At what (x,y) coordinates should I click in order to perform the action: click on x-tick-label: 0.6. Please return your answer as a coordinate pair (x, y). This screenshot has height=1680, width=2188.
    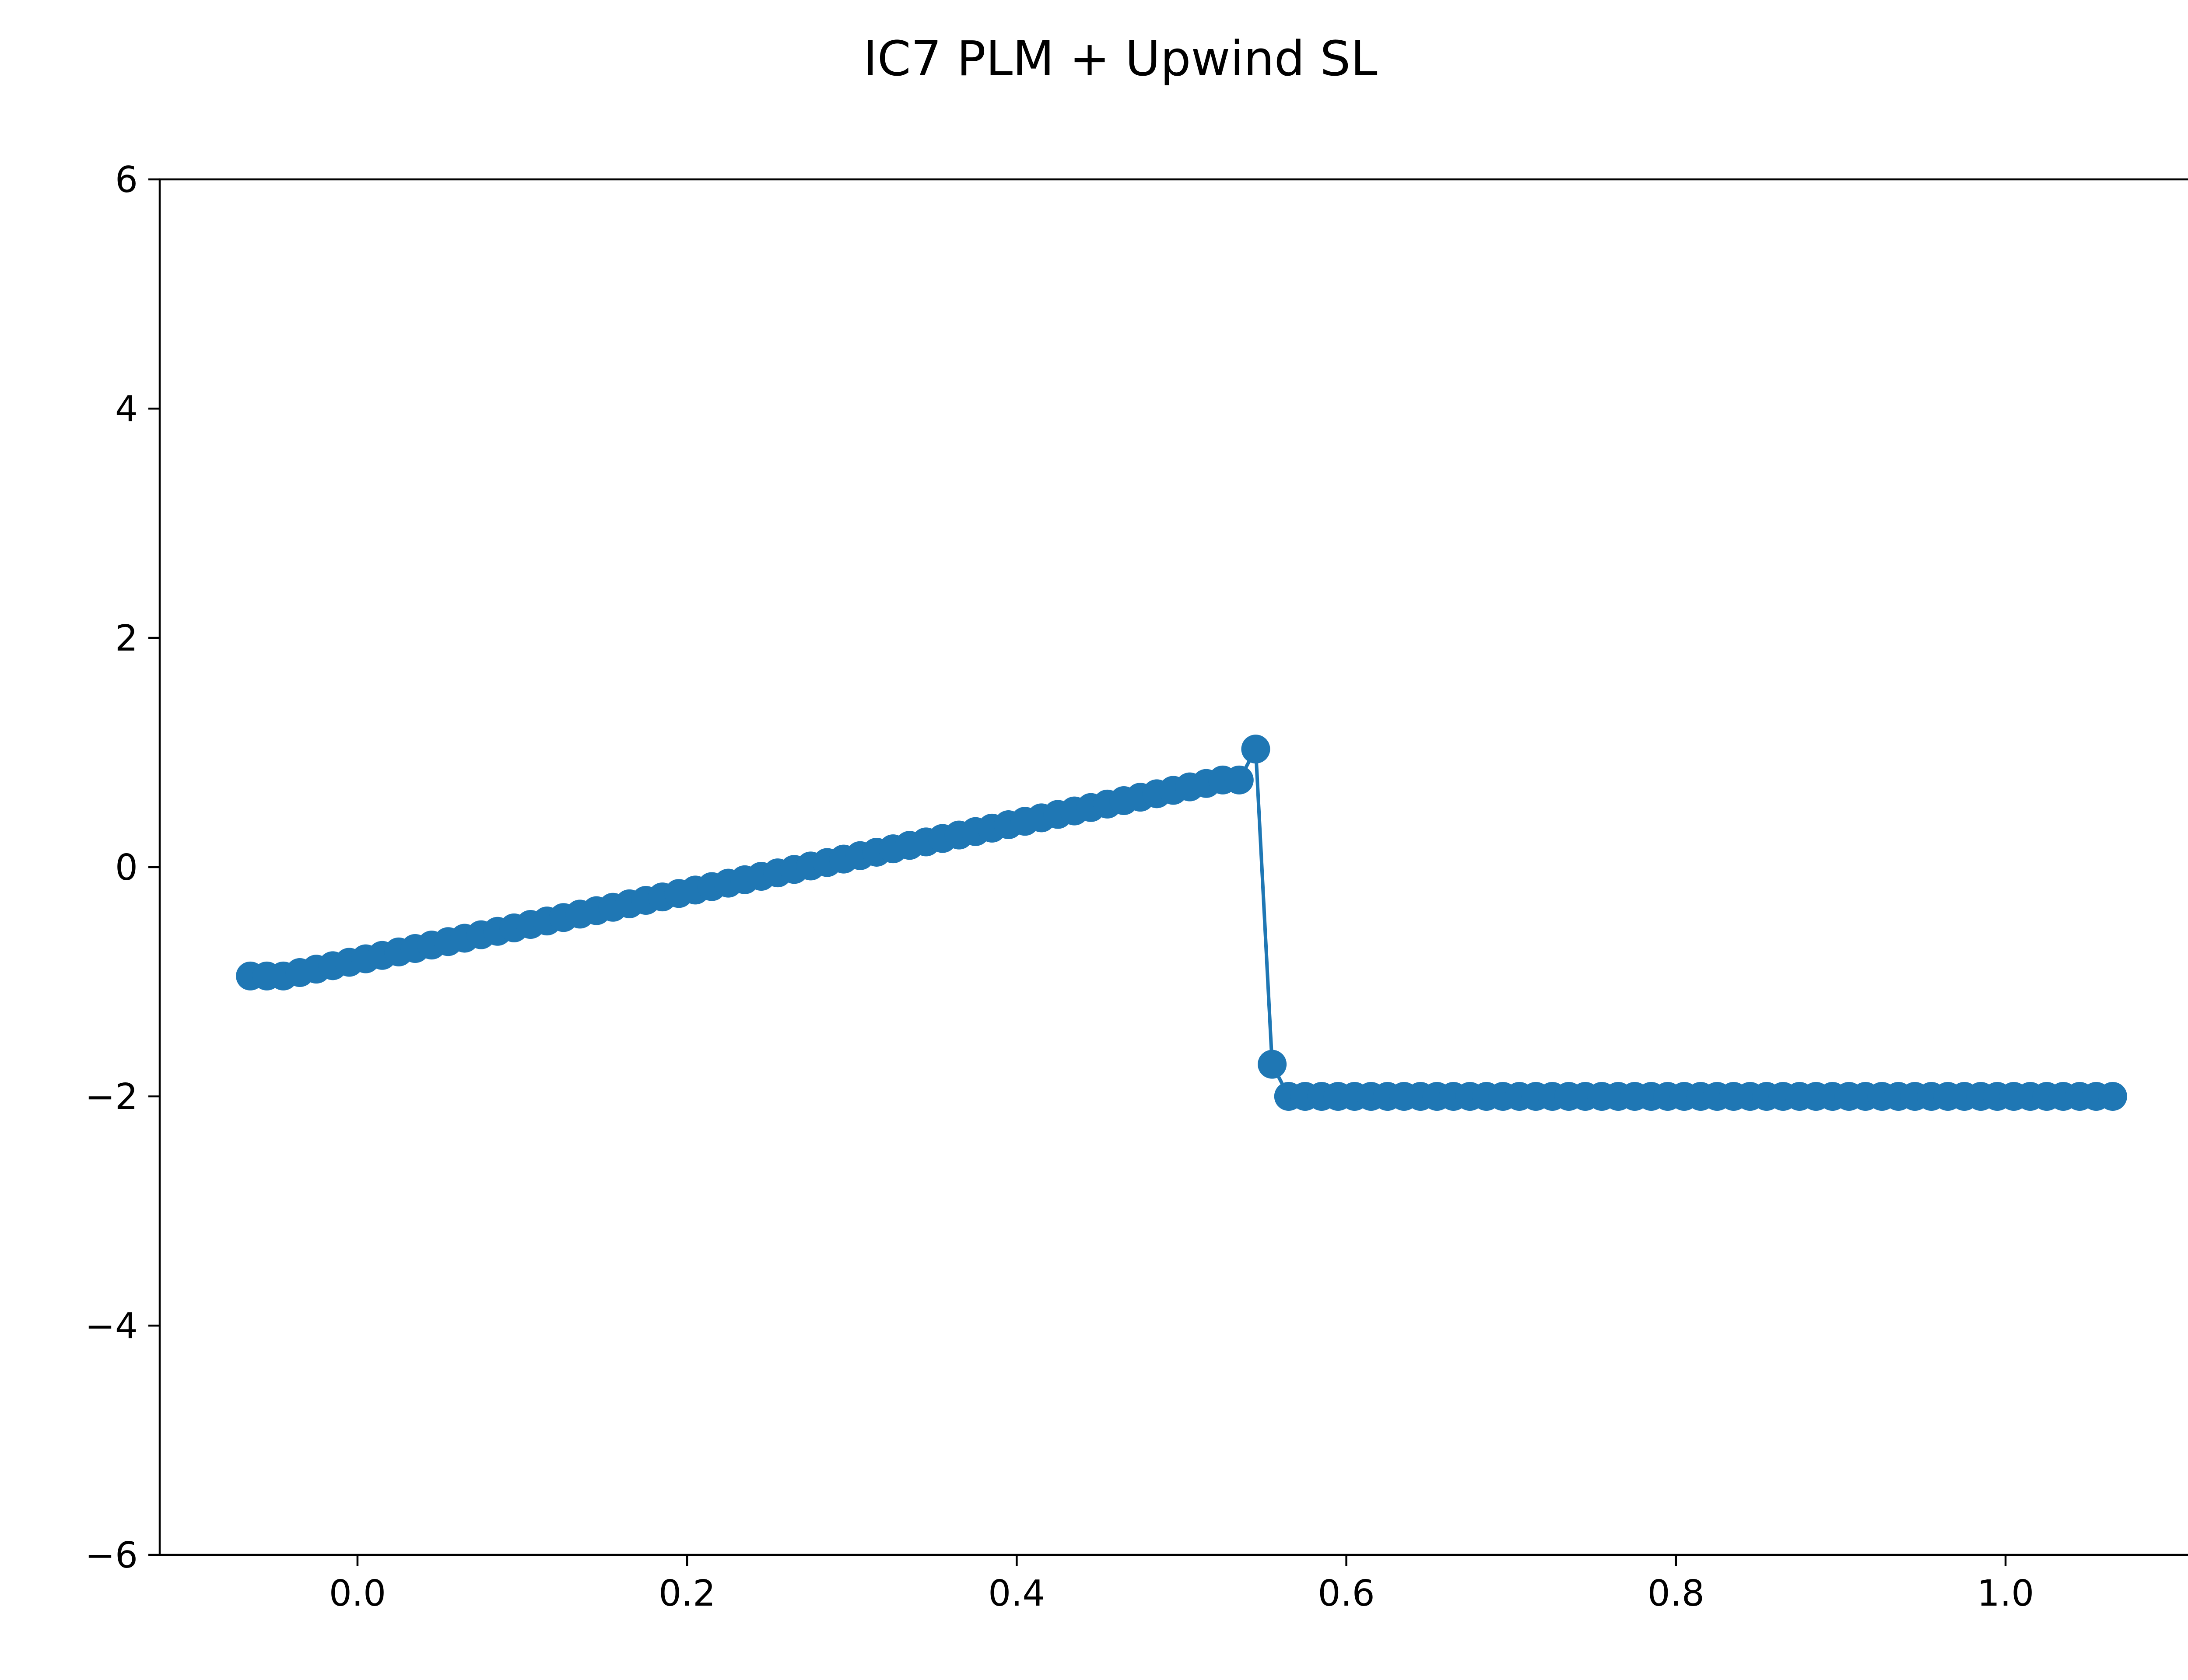
    Looking at the image, I should click on (1346, 1593).